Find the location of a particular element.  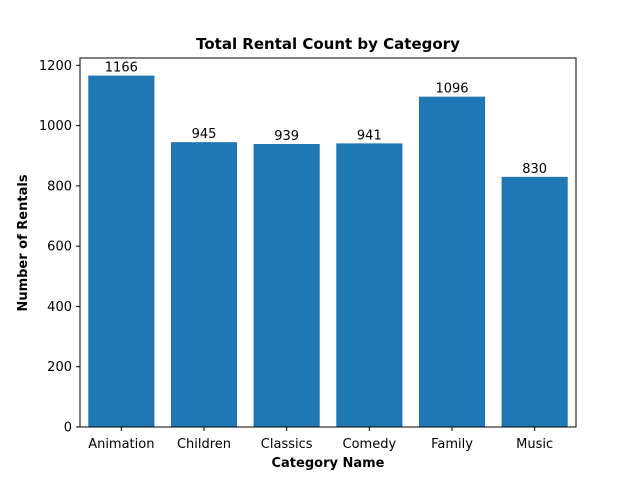

y-tick-label-400: 400 is located at coordinates (59, 307).